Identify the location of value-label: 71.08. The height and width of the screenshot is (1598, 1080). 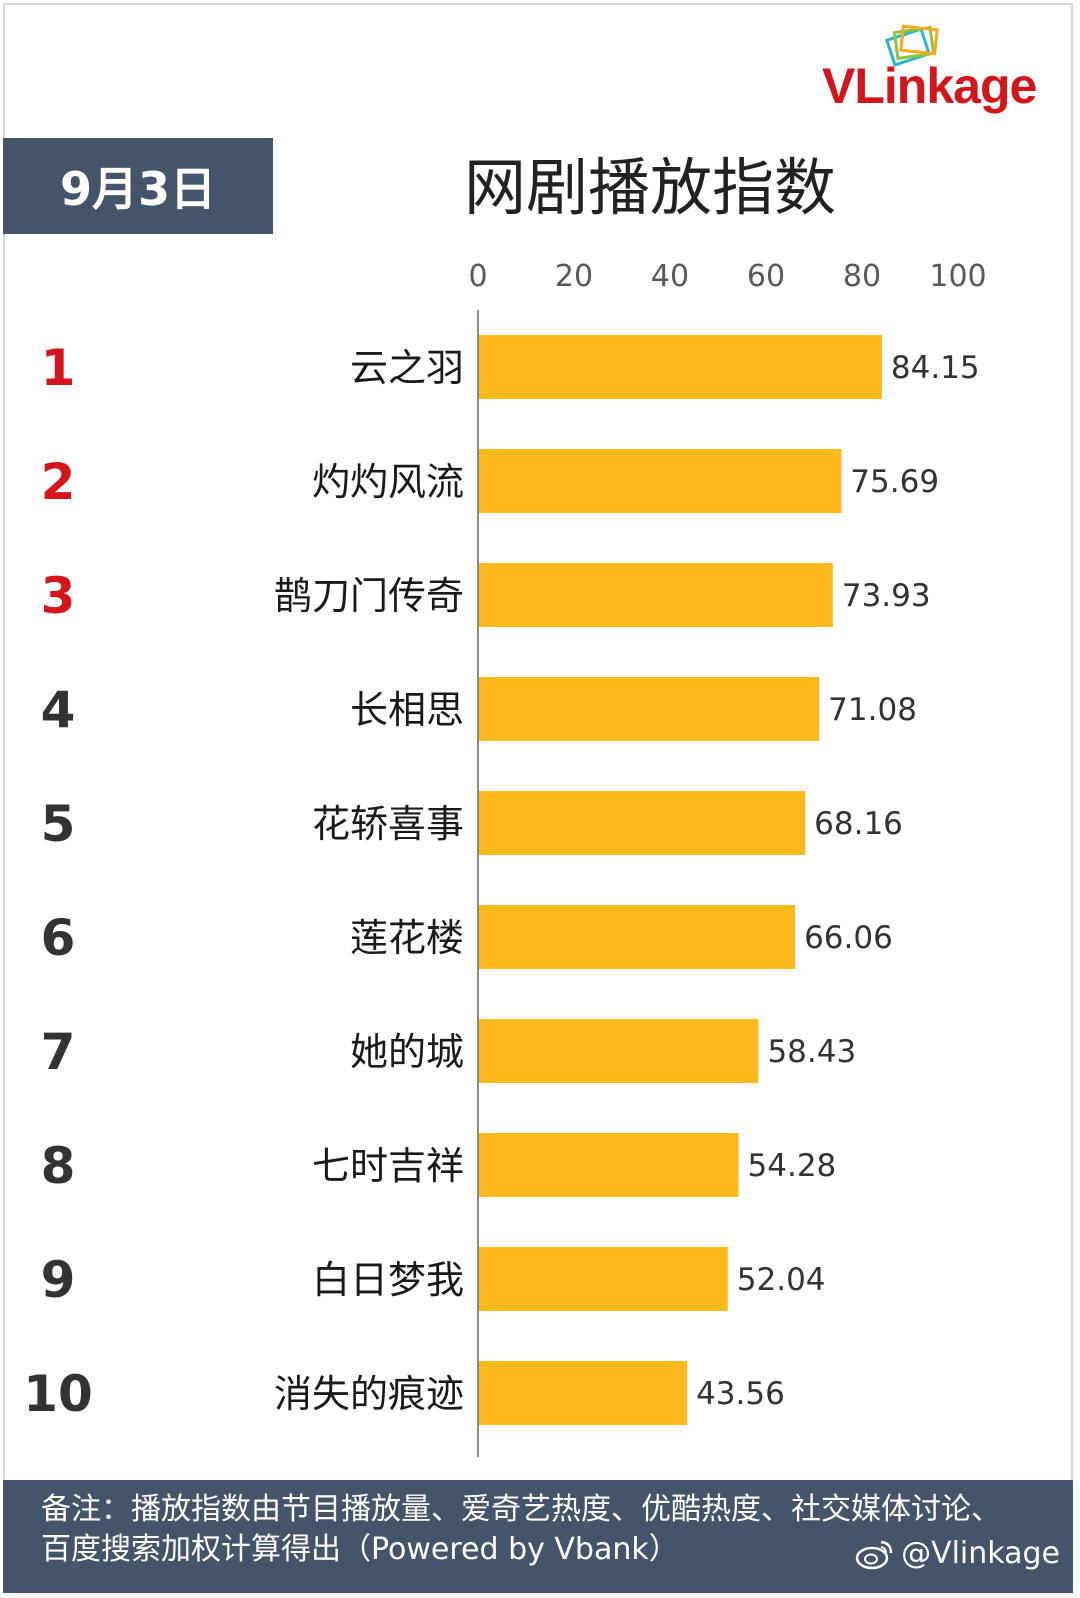
(872, 710).